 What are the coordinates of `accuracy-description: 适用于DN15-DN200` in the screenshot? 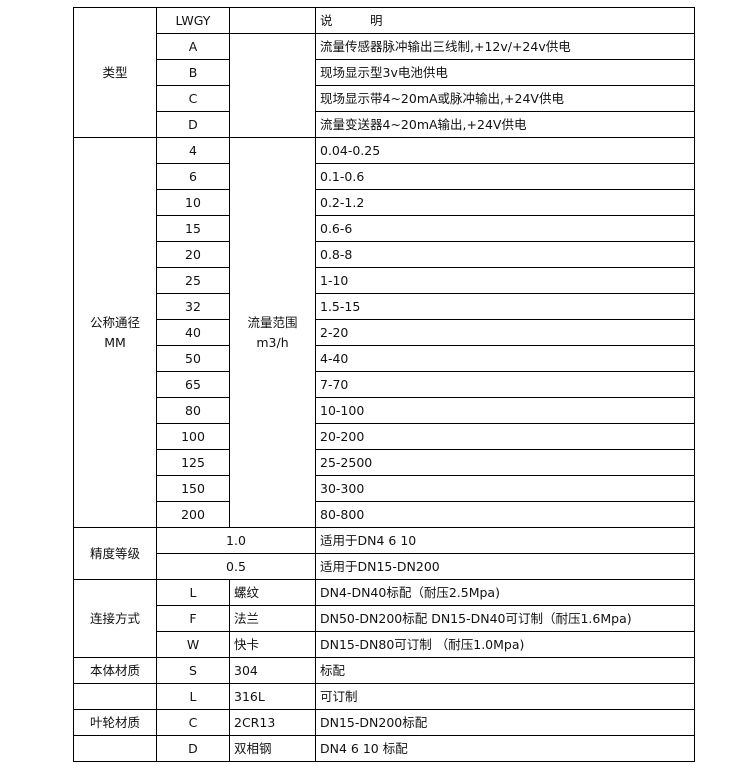 It's located at (505, 566).